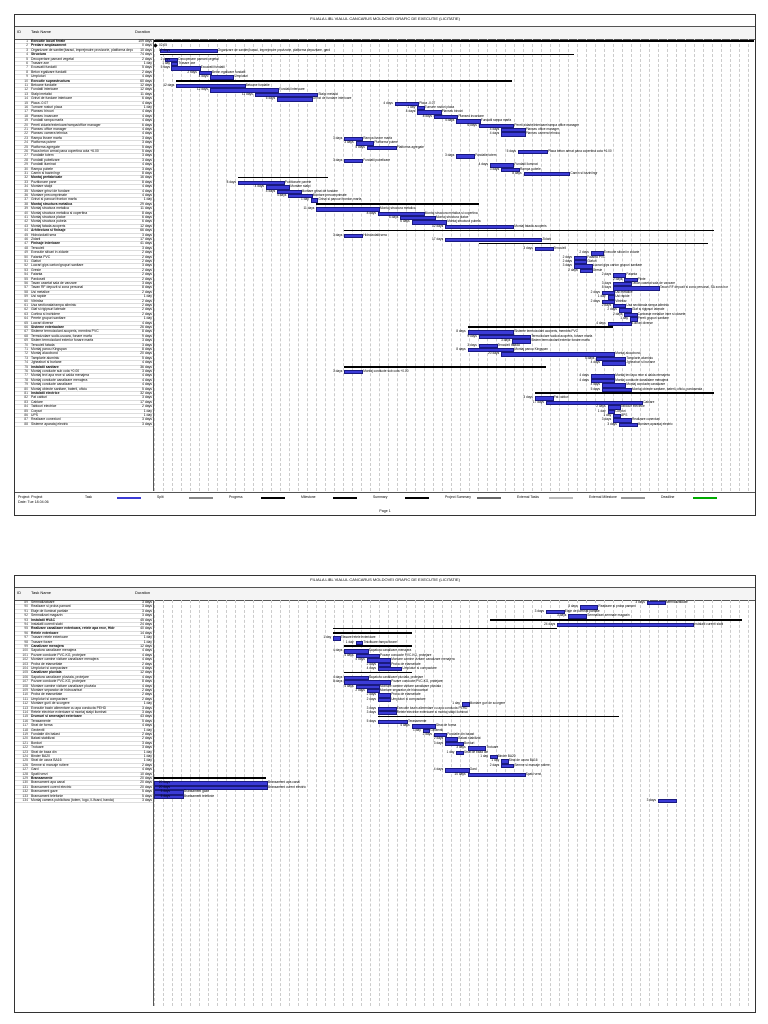 The height and width of the screenshot is (1024, 768). What do you see at coordinates (84, 766) in the screenshot?
I see `task-row: 126 Semne si marcaje rutiere 2 days` at bounding box center [84, 766].